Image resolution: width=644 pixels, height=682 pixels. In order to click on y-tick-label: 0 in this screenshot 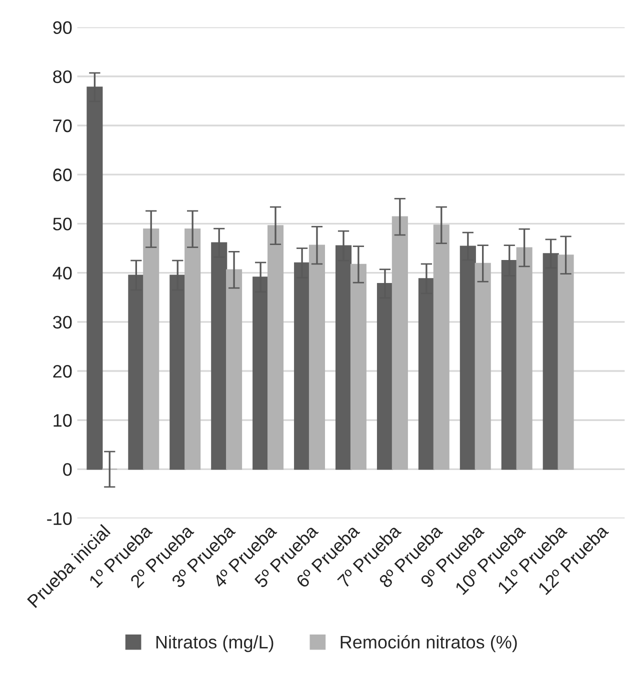, I will do `click(67, 469)`.